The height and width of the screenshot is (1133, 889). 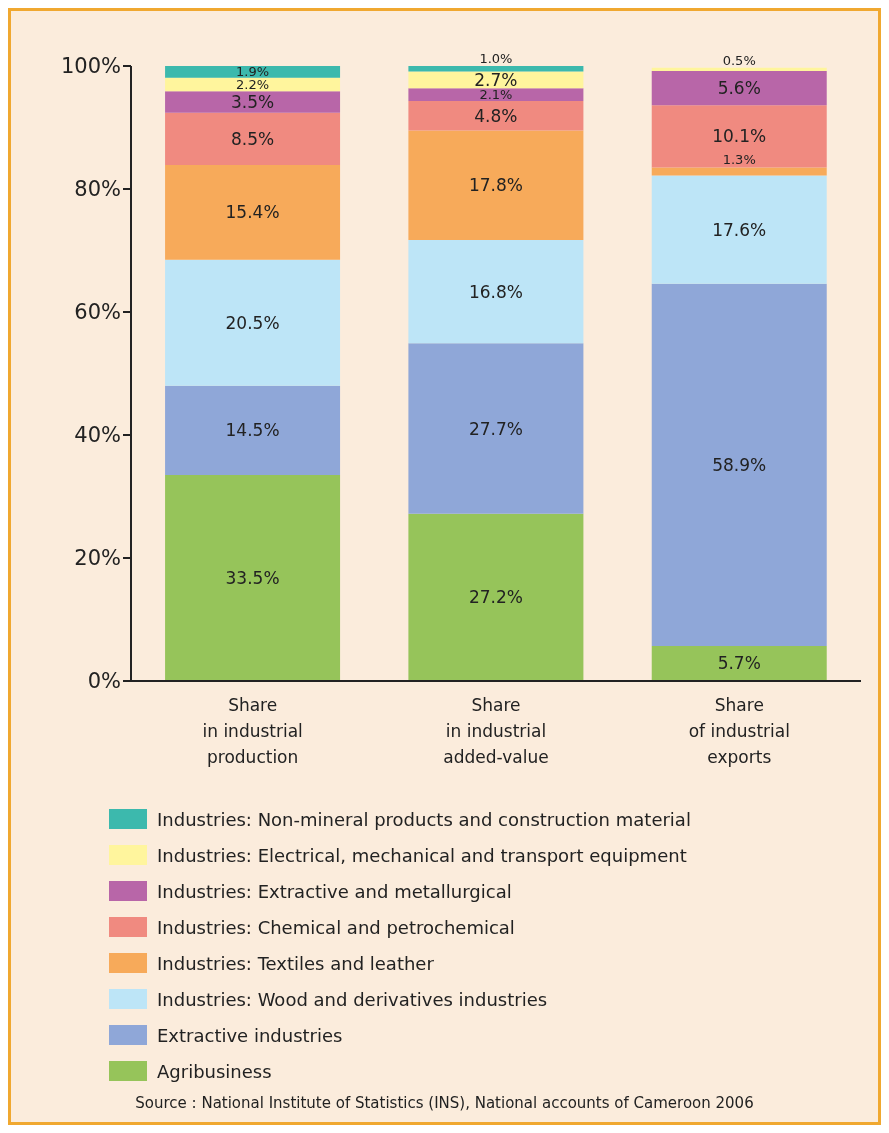 I want to click on legend-label: Industries: Non-mineral products and construction material, so click(x=424, y=819).